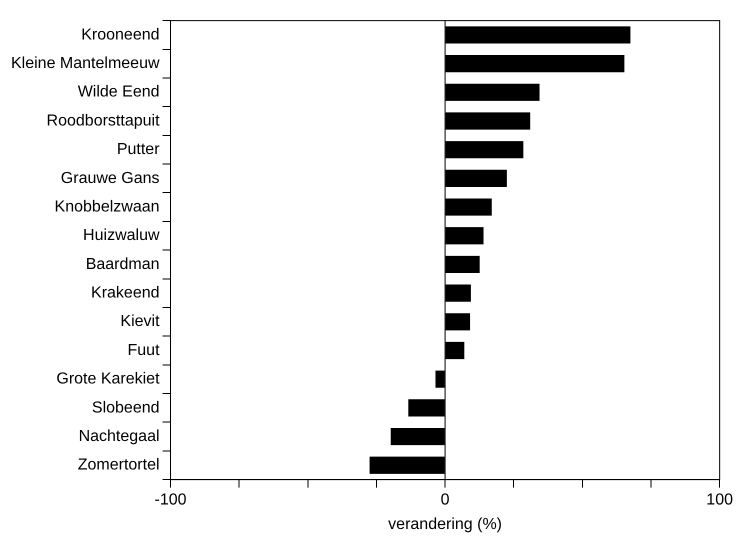  Describe the element at coordinates (445, 524) in the screenshot. I see `x-axis-title: verandering (%)` at that location.